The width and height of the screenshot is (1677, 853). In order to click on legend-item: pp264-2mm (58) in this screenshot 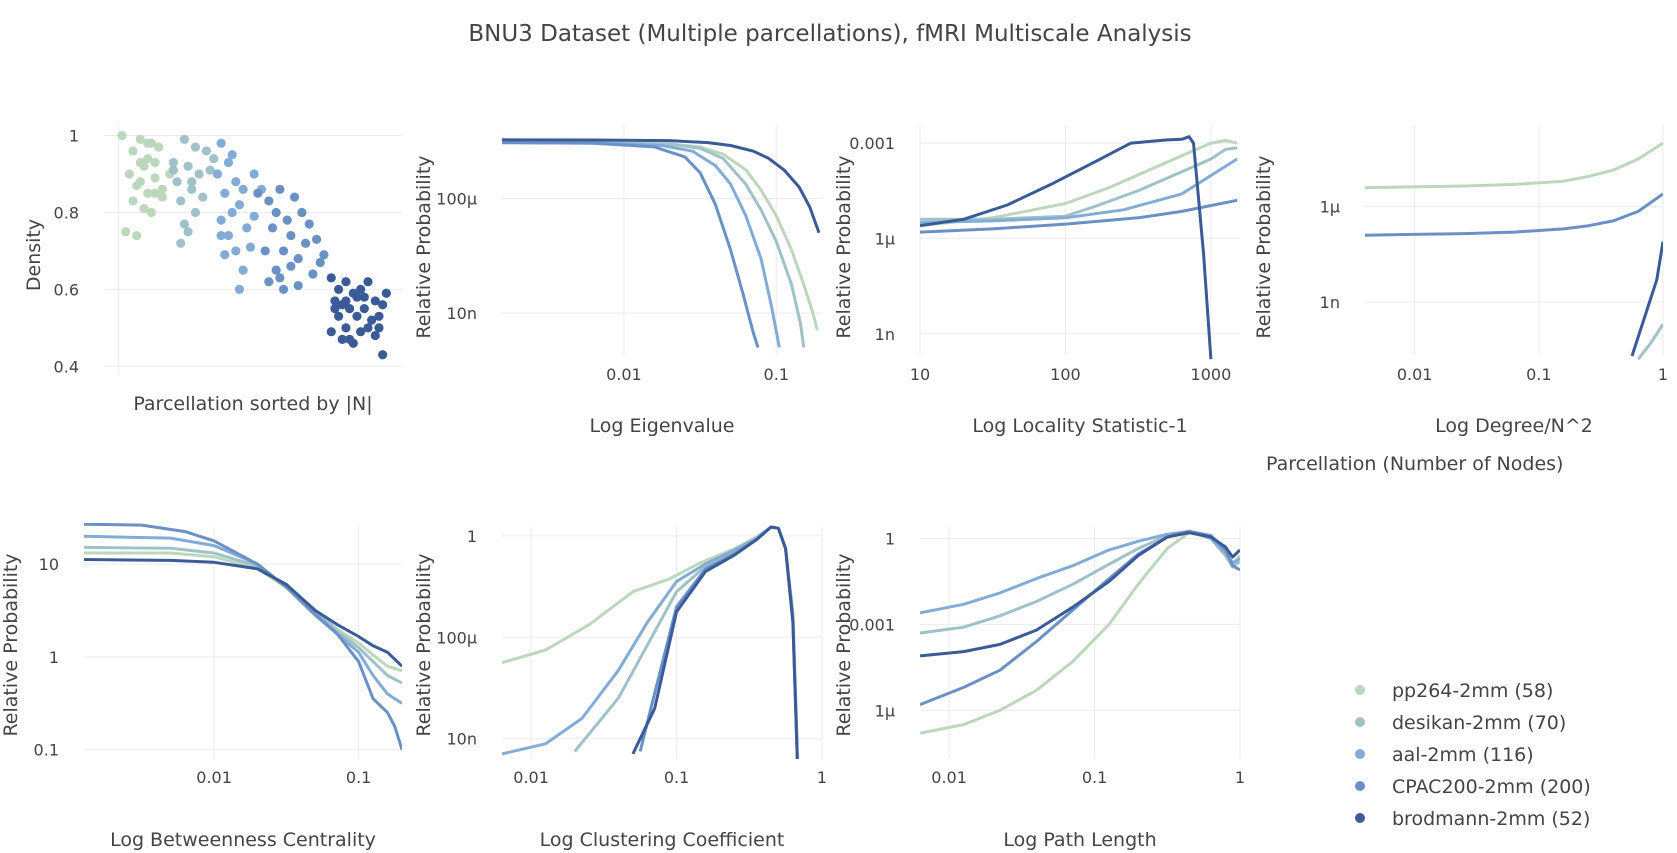, I will do `click(1454, 691)`.